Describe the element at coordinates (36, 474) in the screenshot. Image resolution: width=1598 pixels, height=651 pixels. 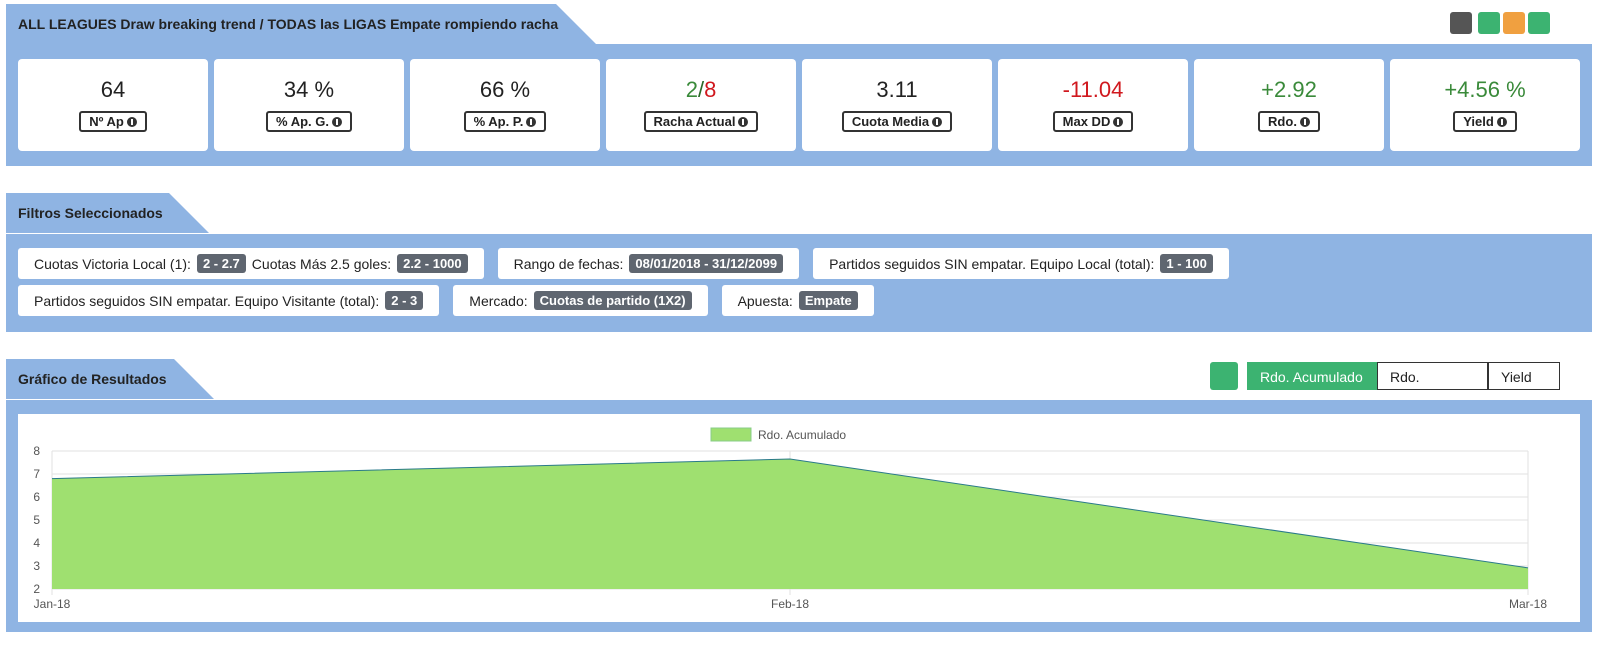
I see `y-tick-label: 7` at that location.